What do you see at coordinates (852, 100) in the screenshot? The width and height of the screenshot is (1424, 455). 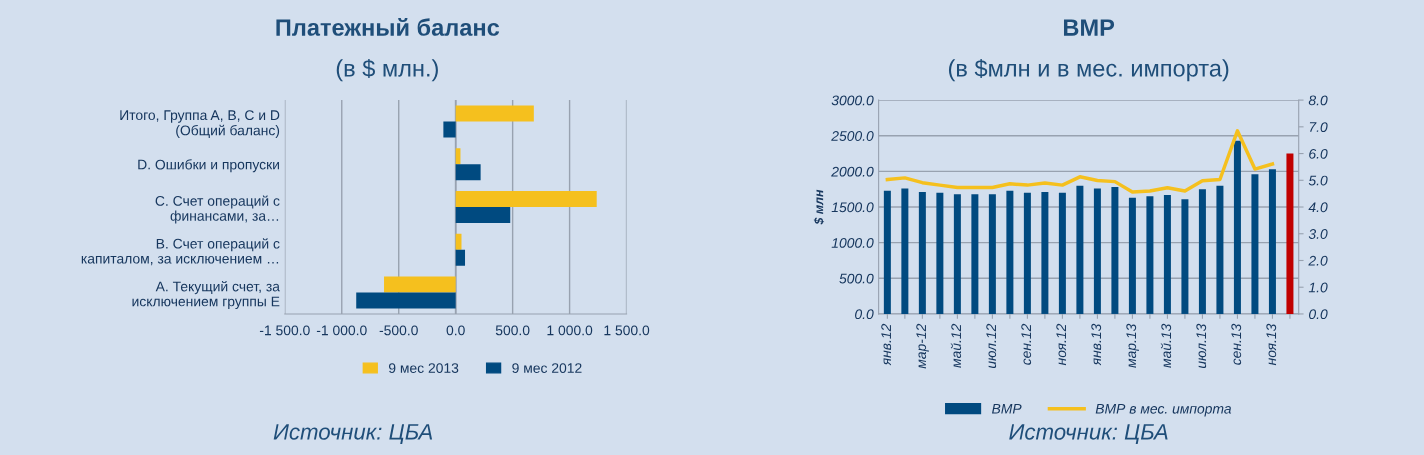 I see `y-tick-label: 3000.0` at bounding box center [852, 100].